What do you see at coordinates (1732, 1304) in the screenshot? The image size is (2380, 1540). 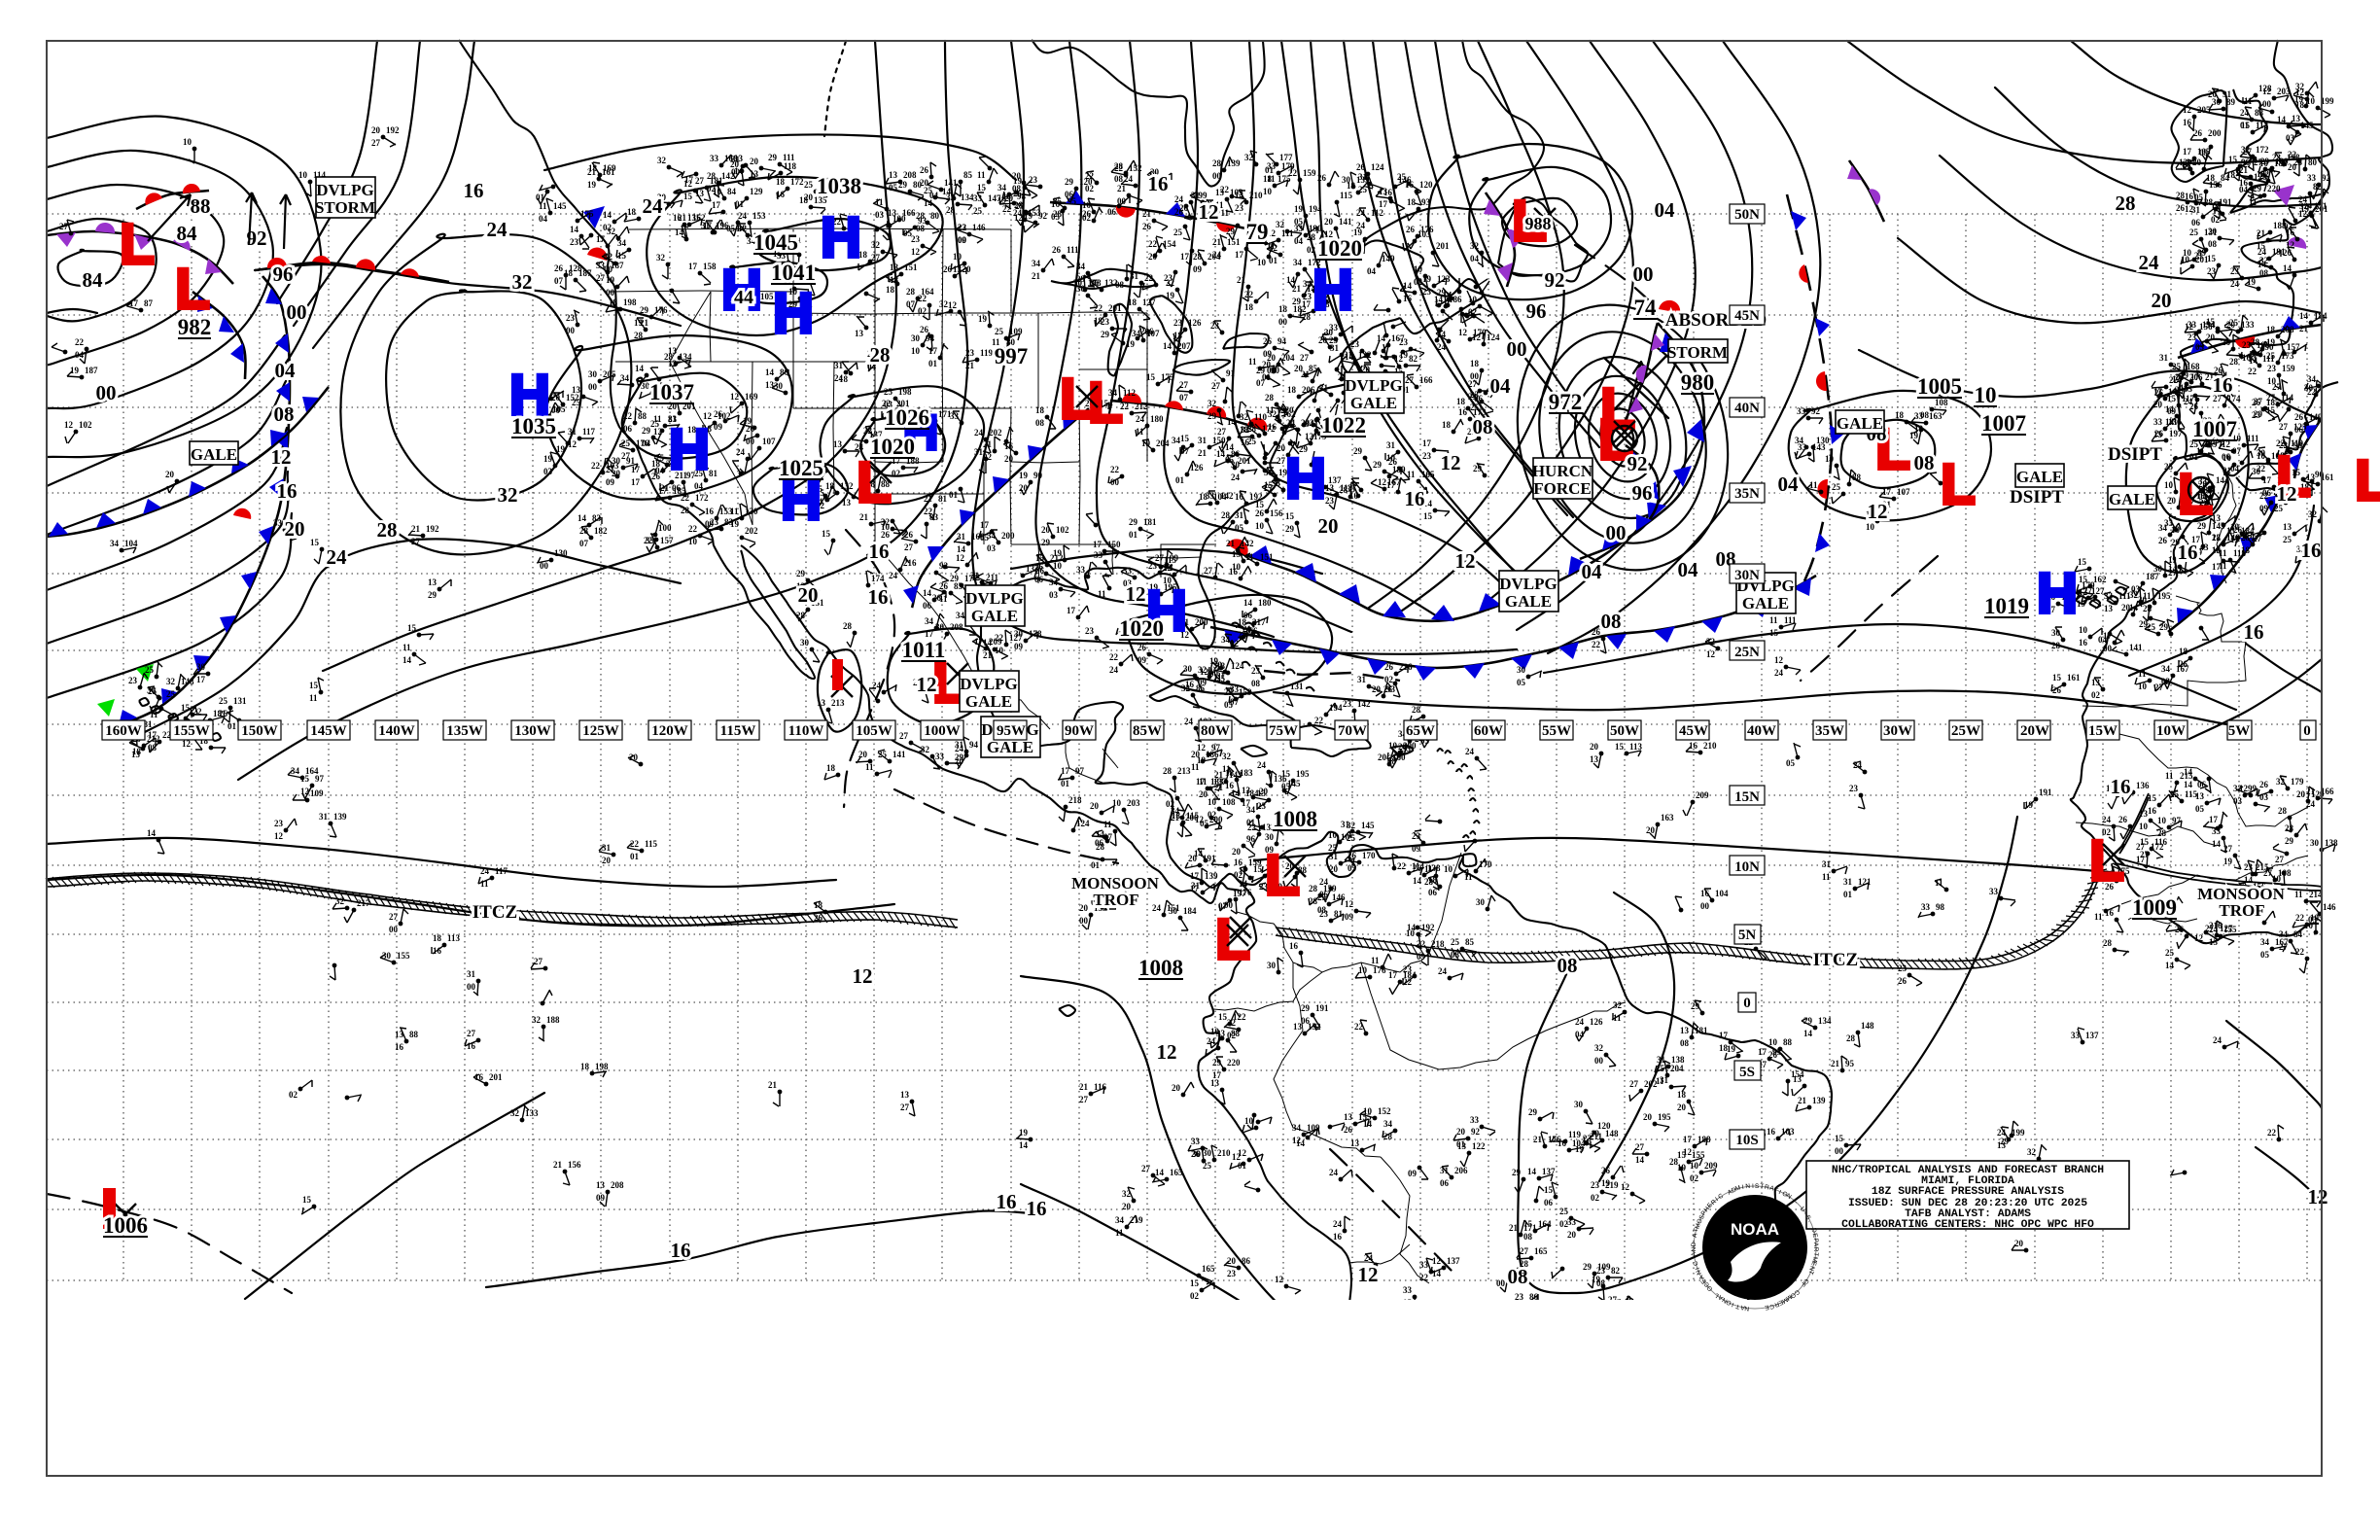 I see `svg-text: I` at bounding box center [1732, 1304].